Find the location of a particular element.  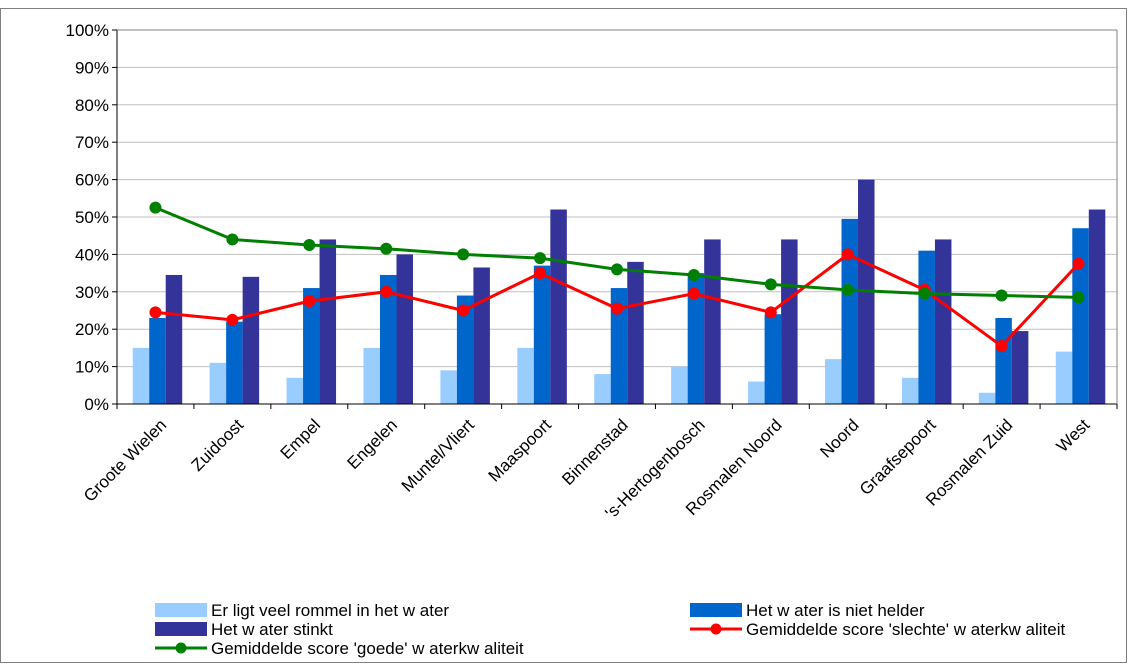

y-tick-label: 0% is located at coordinates (96, 404).